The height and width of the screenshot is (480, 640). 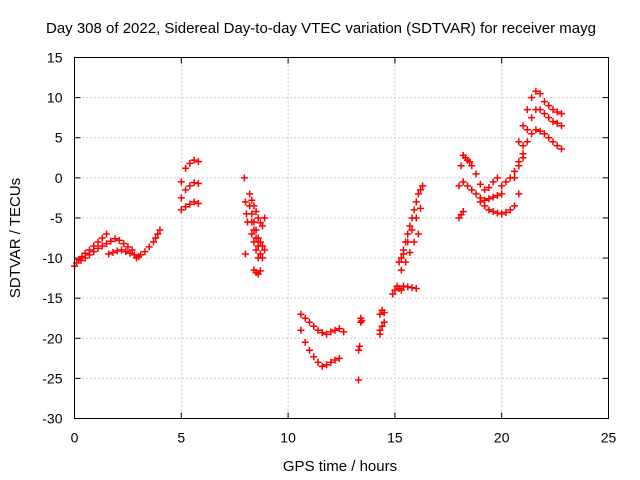 What do you see at coordinates (56, 218) in the screenshot?
I see `y-tick-label: -5` at bounding box center [56, 218].